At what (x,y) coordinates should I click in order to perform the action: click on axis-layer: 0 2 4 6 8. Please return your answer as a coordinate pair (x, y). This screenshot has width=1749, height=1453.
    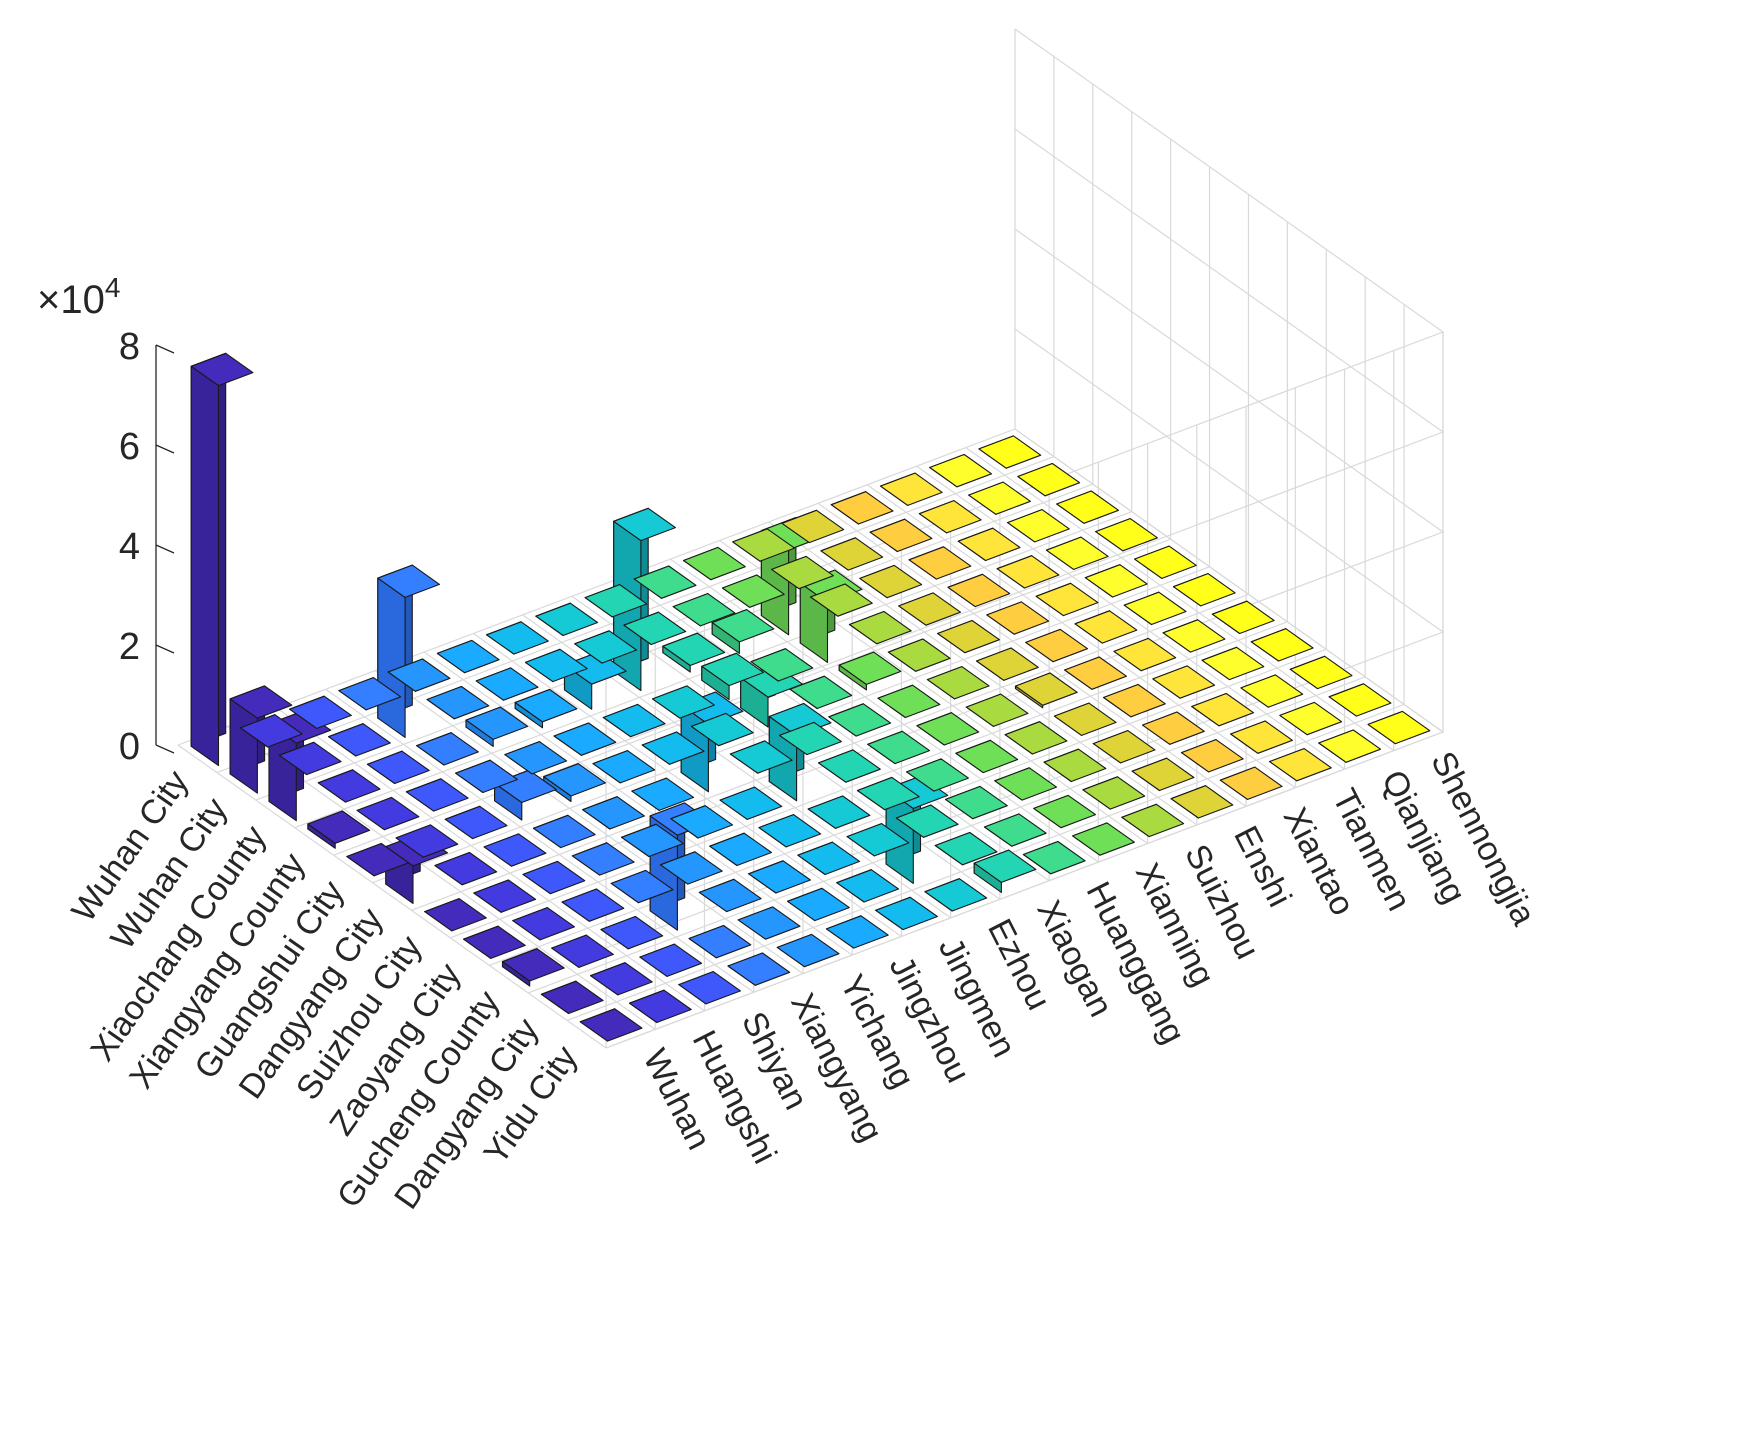
    Looking at the image, I should click on (147, 547).